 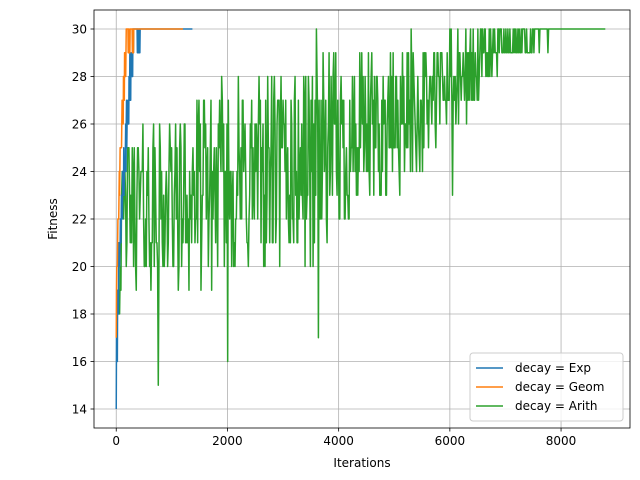 I want to click on x-tick-label: 8000, so click(x=561, y=441).